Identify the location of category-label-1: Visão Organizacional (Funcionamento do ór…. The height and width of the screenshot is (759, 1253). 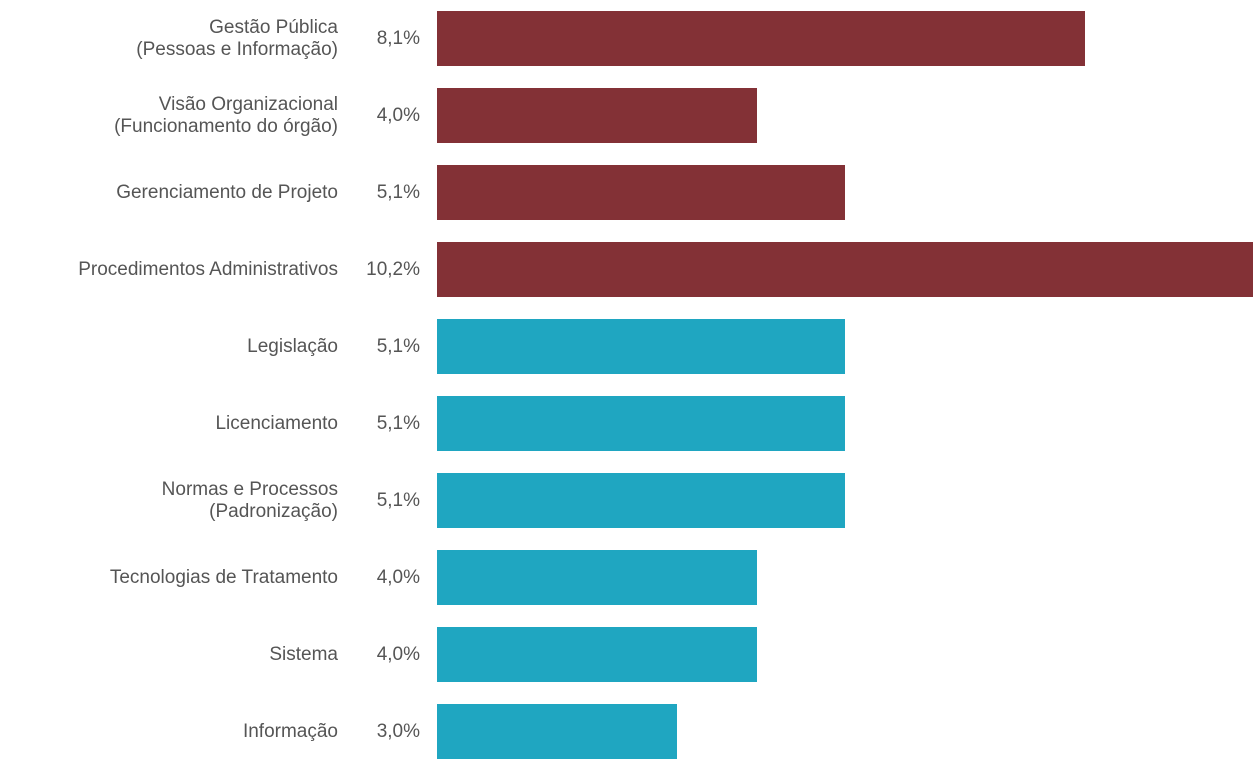
(226, 116).